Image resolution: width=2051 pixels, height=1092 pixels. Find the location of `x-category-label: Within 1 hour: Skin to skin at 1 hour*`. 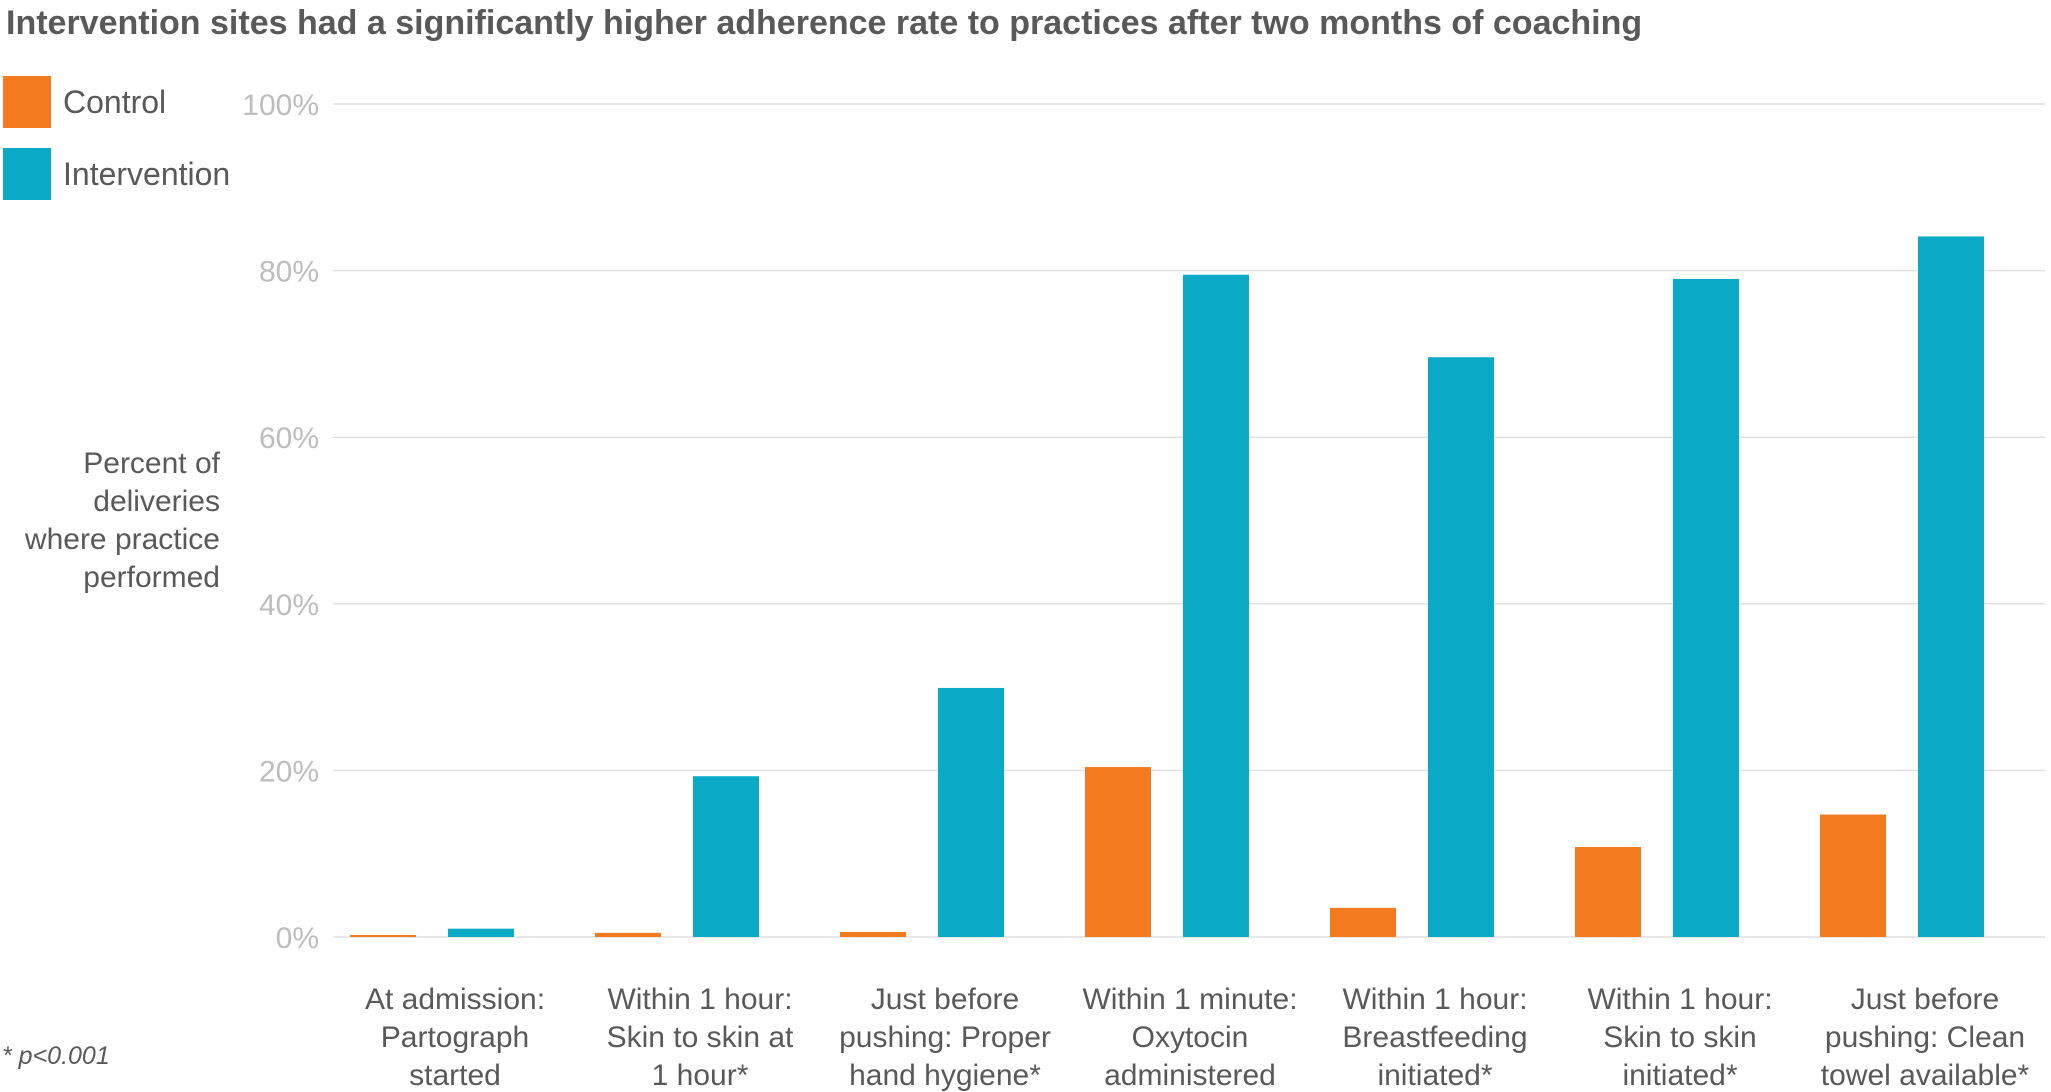

x-category-label: Within 1 hour: Skin to skin at 1 hour* is located at coordinates (700, 1037).